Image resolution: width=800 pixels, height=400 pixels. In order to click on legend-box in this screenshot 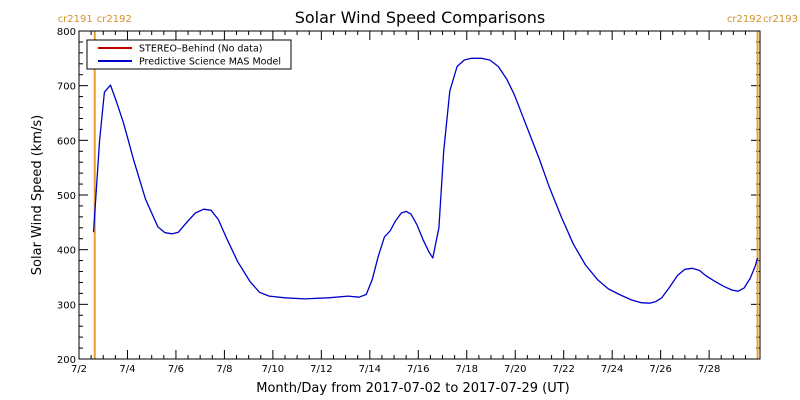, I will do `click(189, 54)`.